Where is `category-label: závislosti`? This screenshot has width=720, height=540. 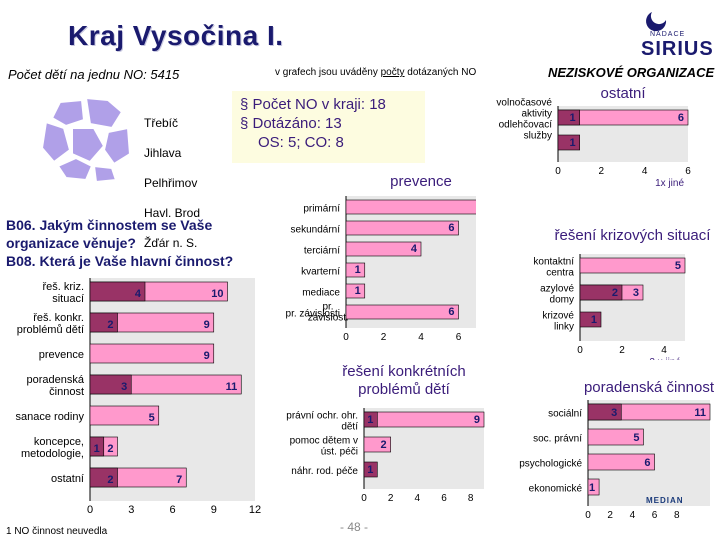
category-label: závislosti is located at coordinates (328, 317).